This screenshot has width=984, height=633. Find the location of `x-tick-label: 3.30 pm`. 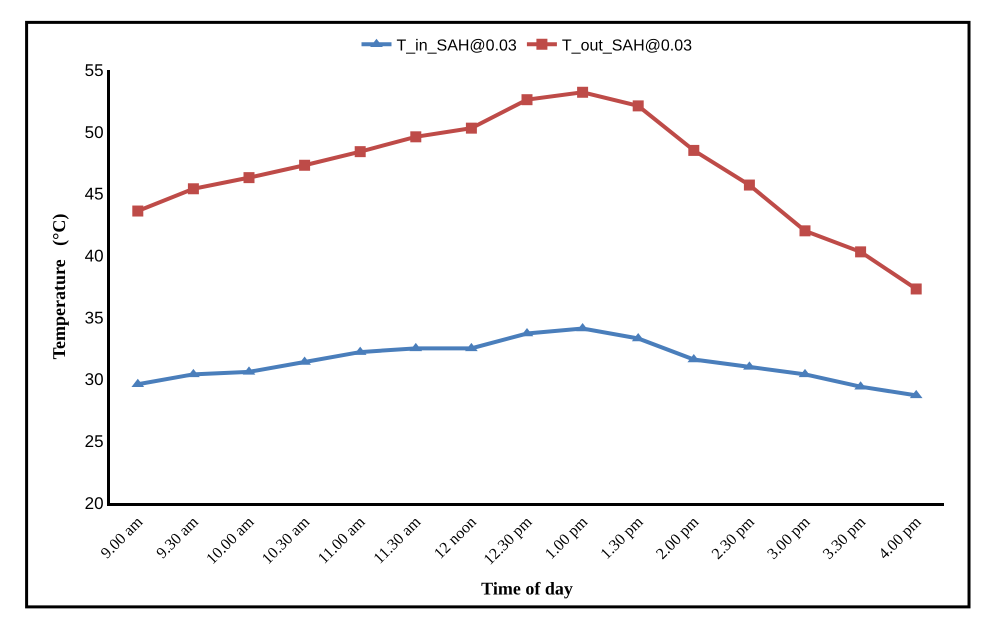

x-tick-label: 3.30 pm is located at coordinates (845, 538).